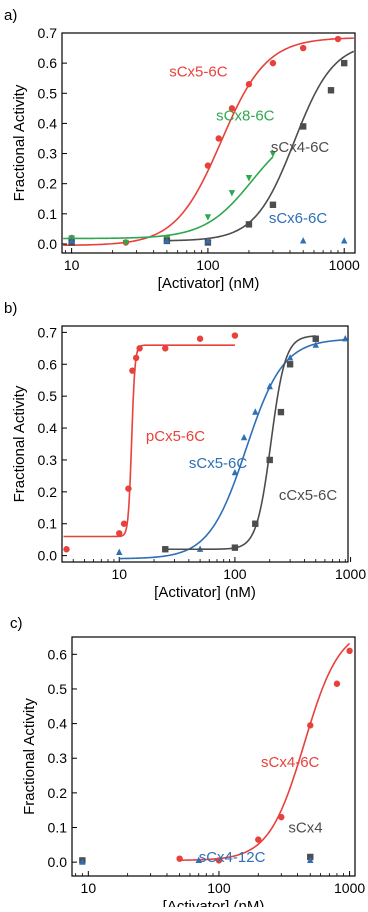  Describe the element at coordinates (245, 115) in the screenshot. I see `series-label: sCx8-6C` at that location.